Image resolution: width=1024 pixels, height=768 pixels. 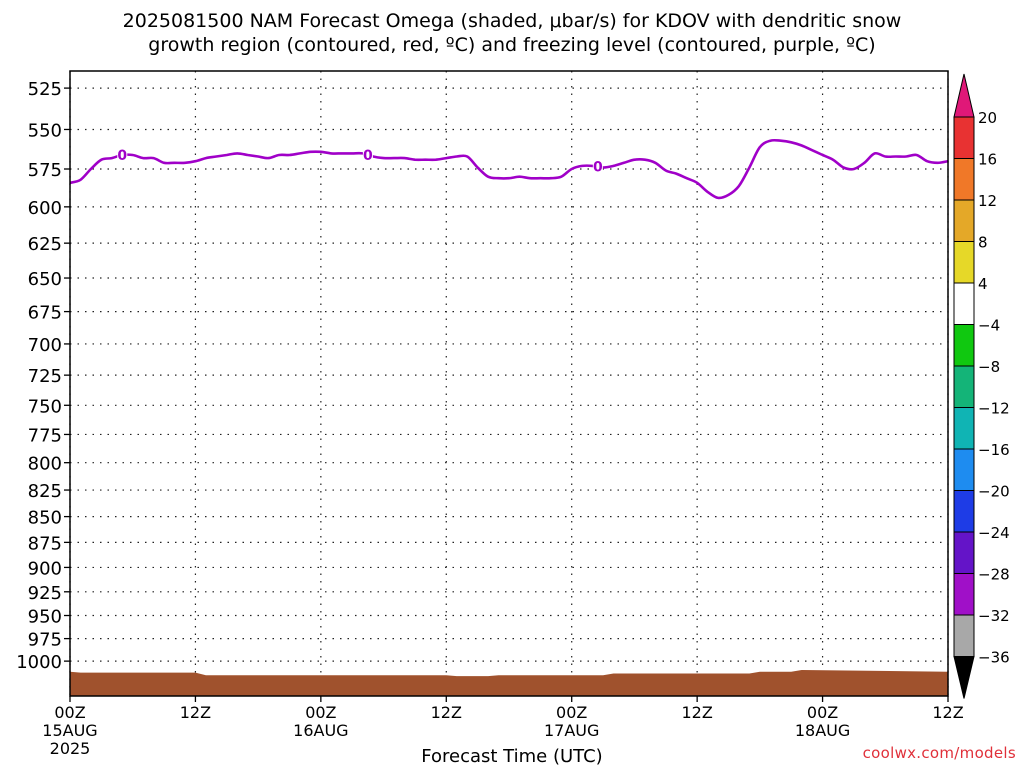 What do you see at coordinates (45, 435) in the screenshot?
I see `y-tick-label: 775` at bounding box center [45, 435].